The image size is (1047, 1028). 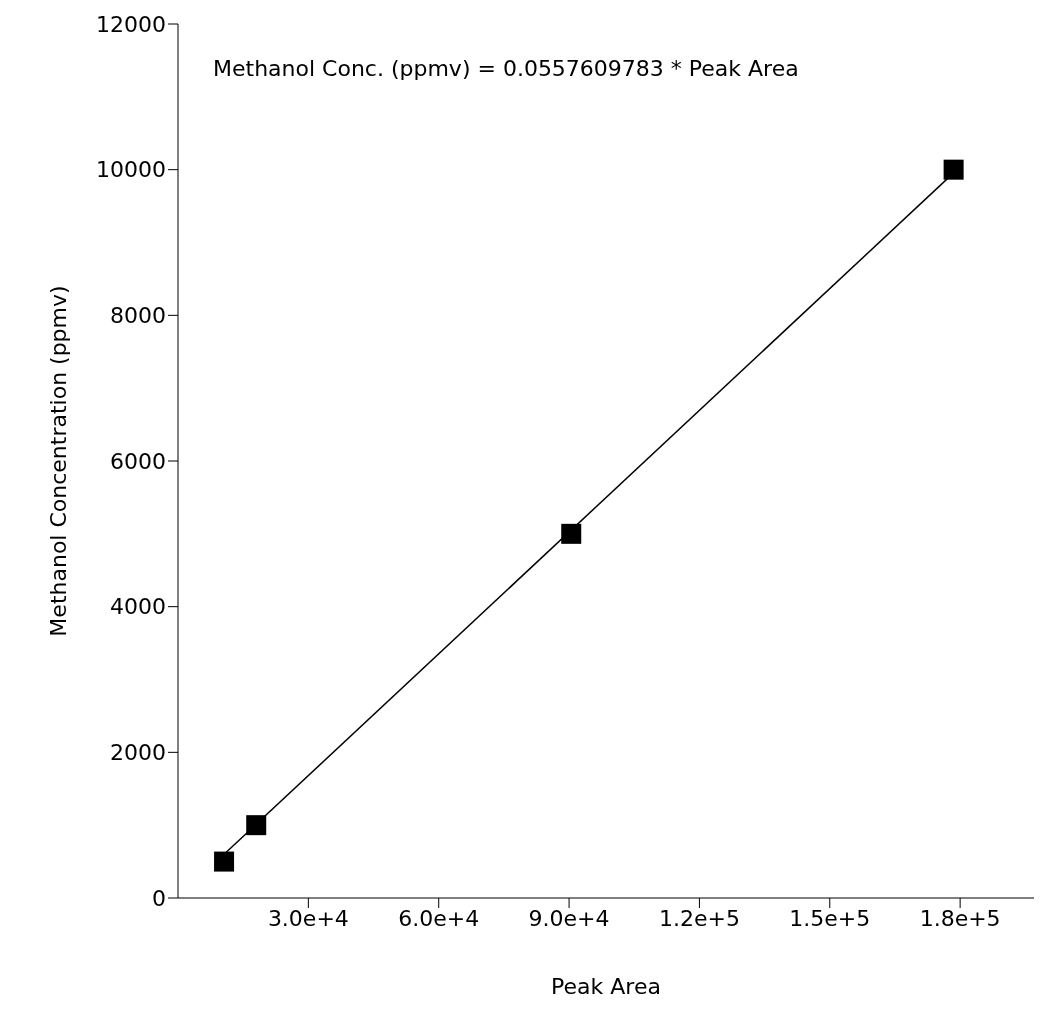 I want to click on x-tick-label: 6.0e+4, so click(x=439, y=918).